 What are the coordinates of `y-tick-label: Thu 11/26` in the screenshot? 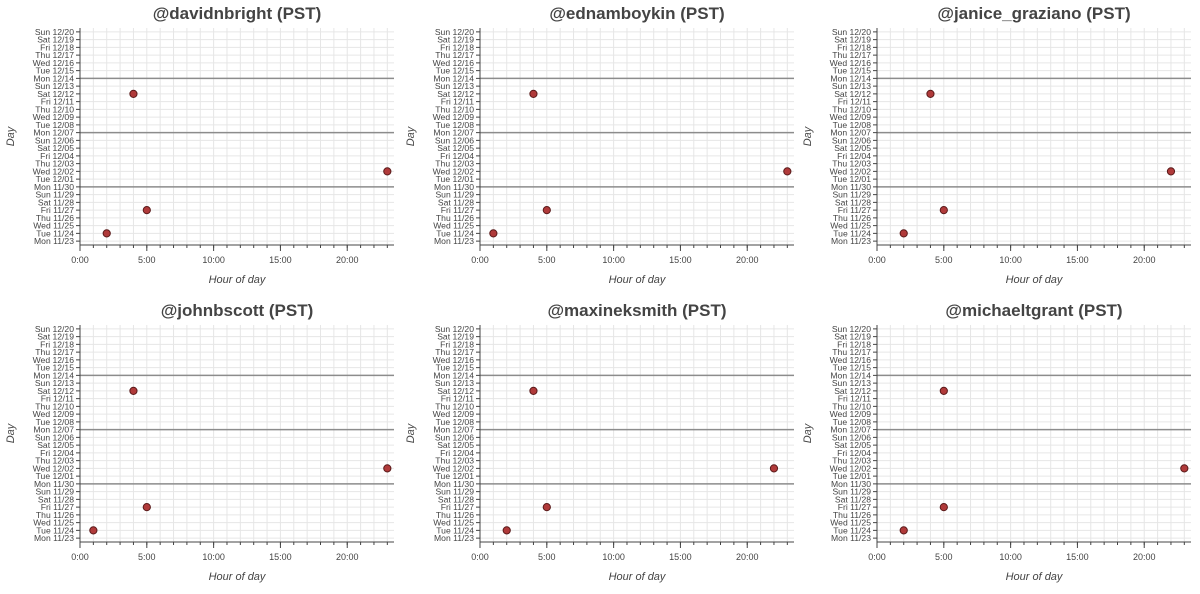 It's located at (55, 218).